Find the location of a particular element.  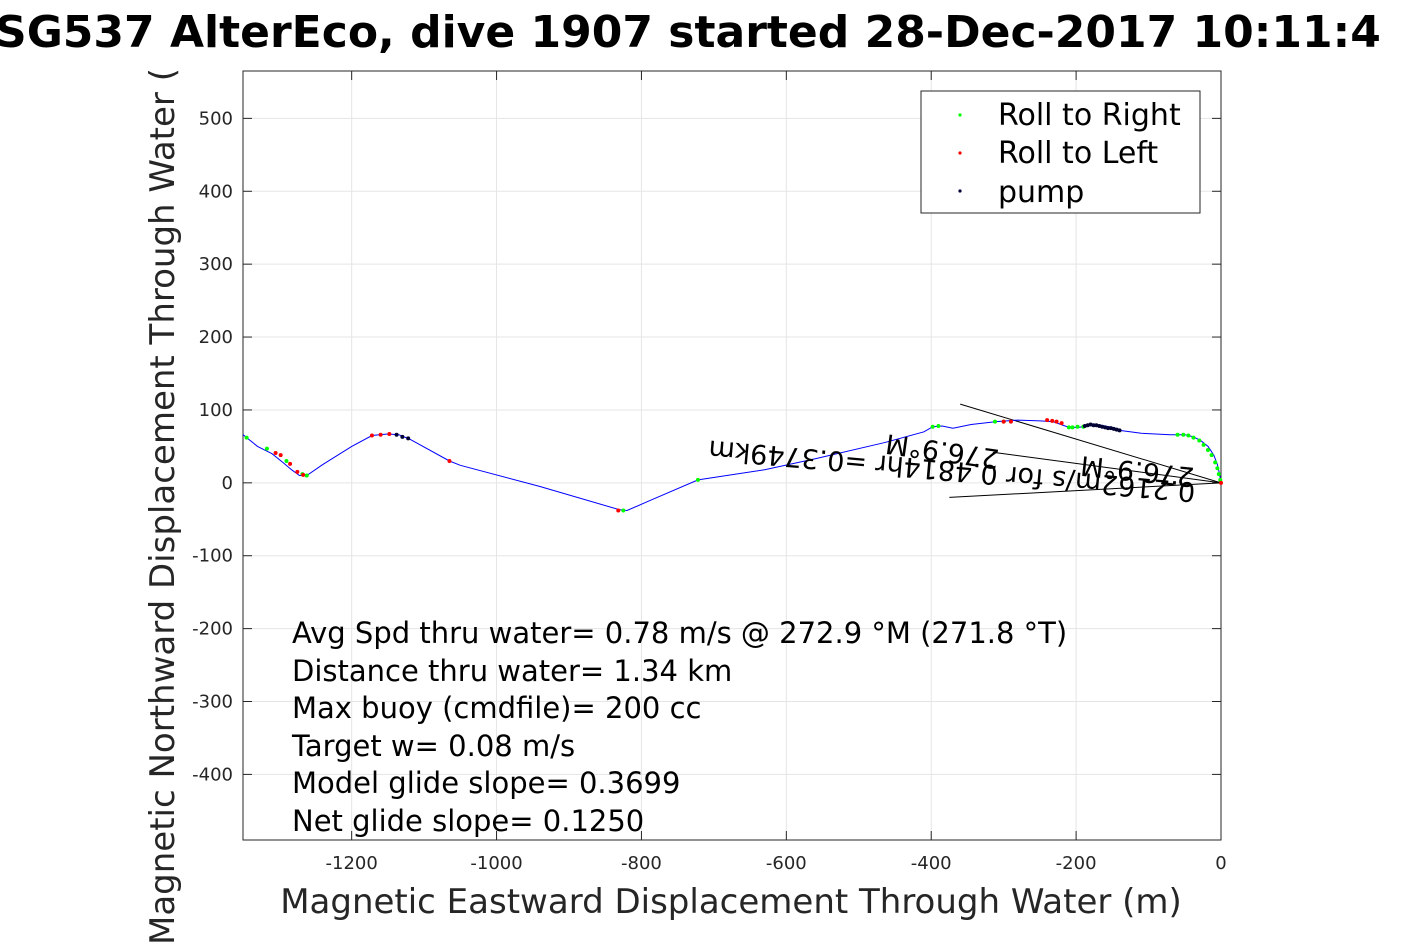

plot-content is located at coordinates (732, 458).